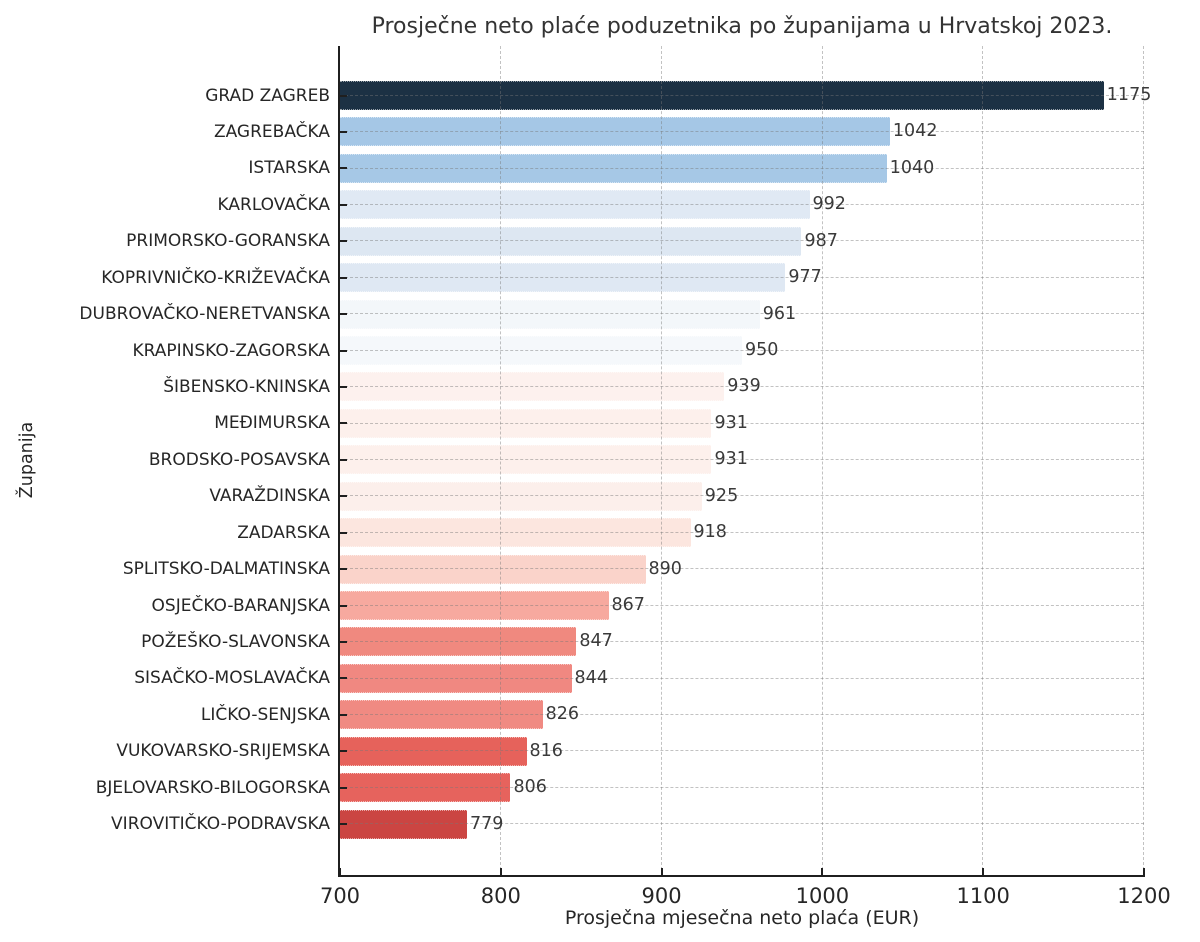 The image size is (1200, 942). I want to click on bar-value-label-karlovacka: 992, so click(829, 204).